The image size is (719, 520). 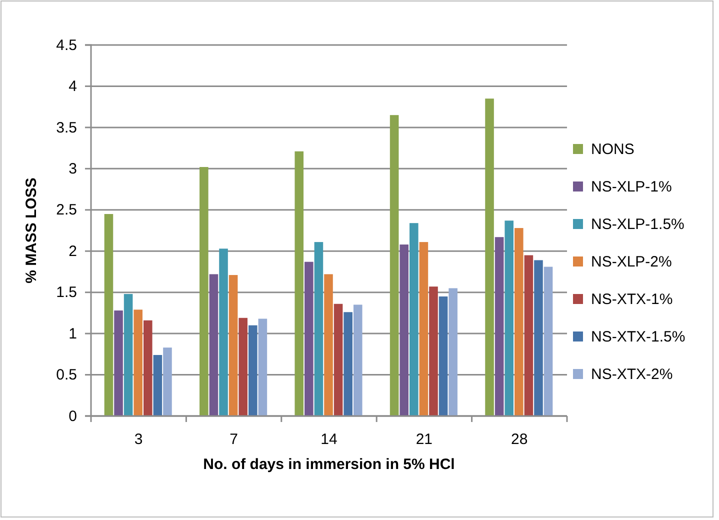 What do you see at coordinates (72, 416) in the screenshot?
I see `y-tick-label: 0` at bounding box center [72, 416].